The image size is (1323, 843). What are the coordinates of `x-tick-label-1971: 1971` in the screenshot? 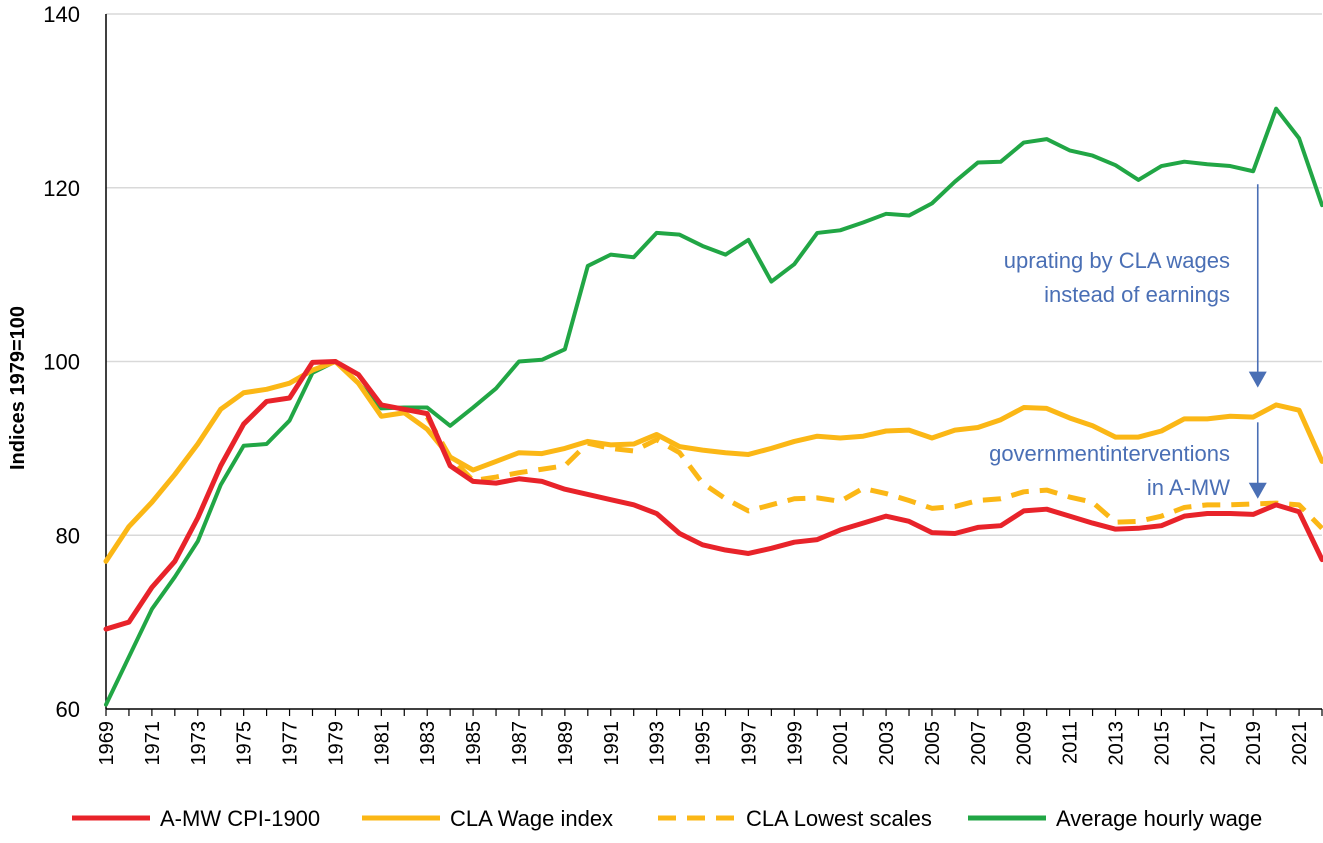 It's located at (153, 743).